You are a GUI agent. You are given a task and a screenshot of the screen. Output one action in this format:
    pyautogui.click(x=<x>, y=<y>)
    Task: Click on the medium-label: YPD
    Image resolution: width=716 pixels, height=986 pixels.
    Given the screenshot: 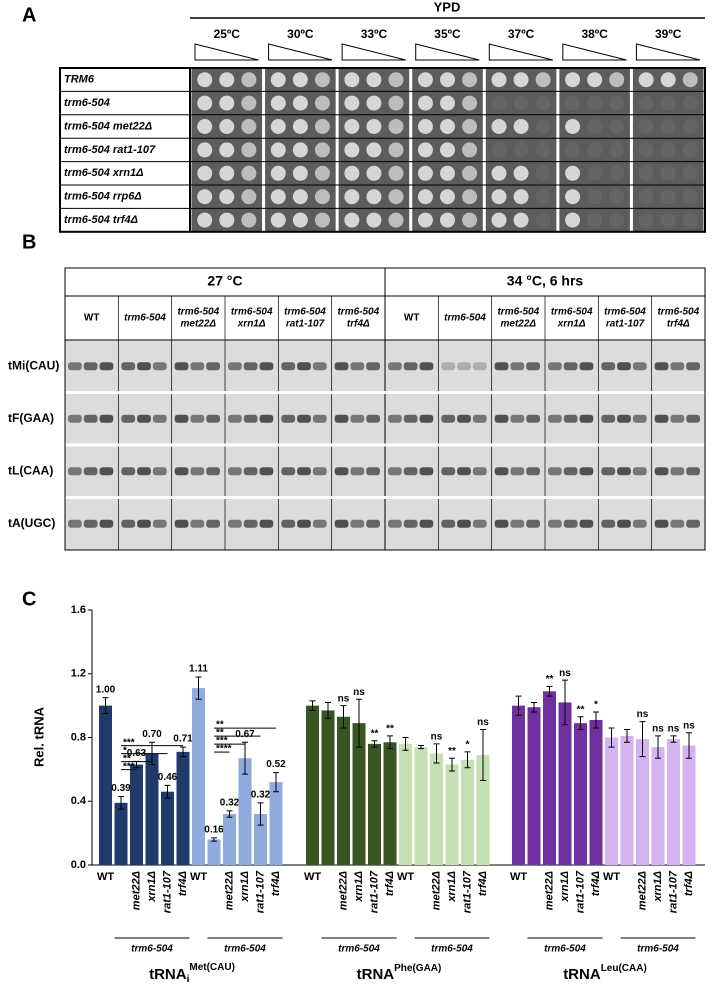 What is the action you would take?
    pyautogui.click(x=447, y=7)
    